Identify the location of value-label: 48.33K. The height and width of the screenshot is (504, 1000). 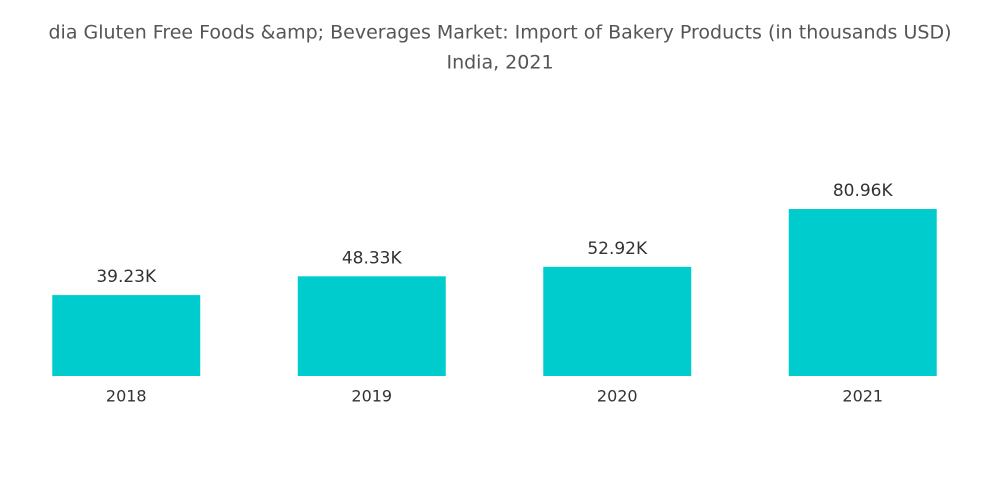
(372, 258).